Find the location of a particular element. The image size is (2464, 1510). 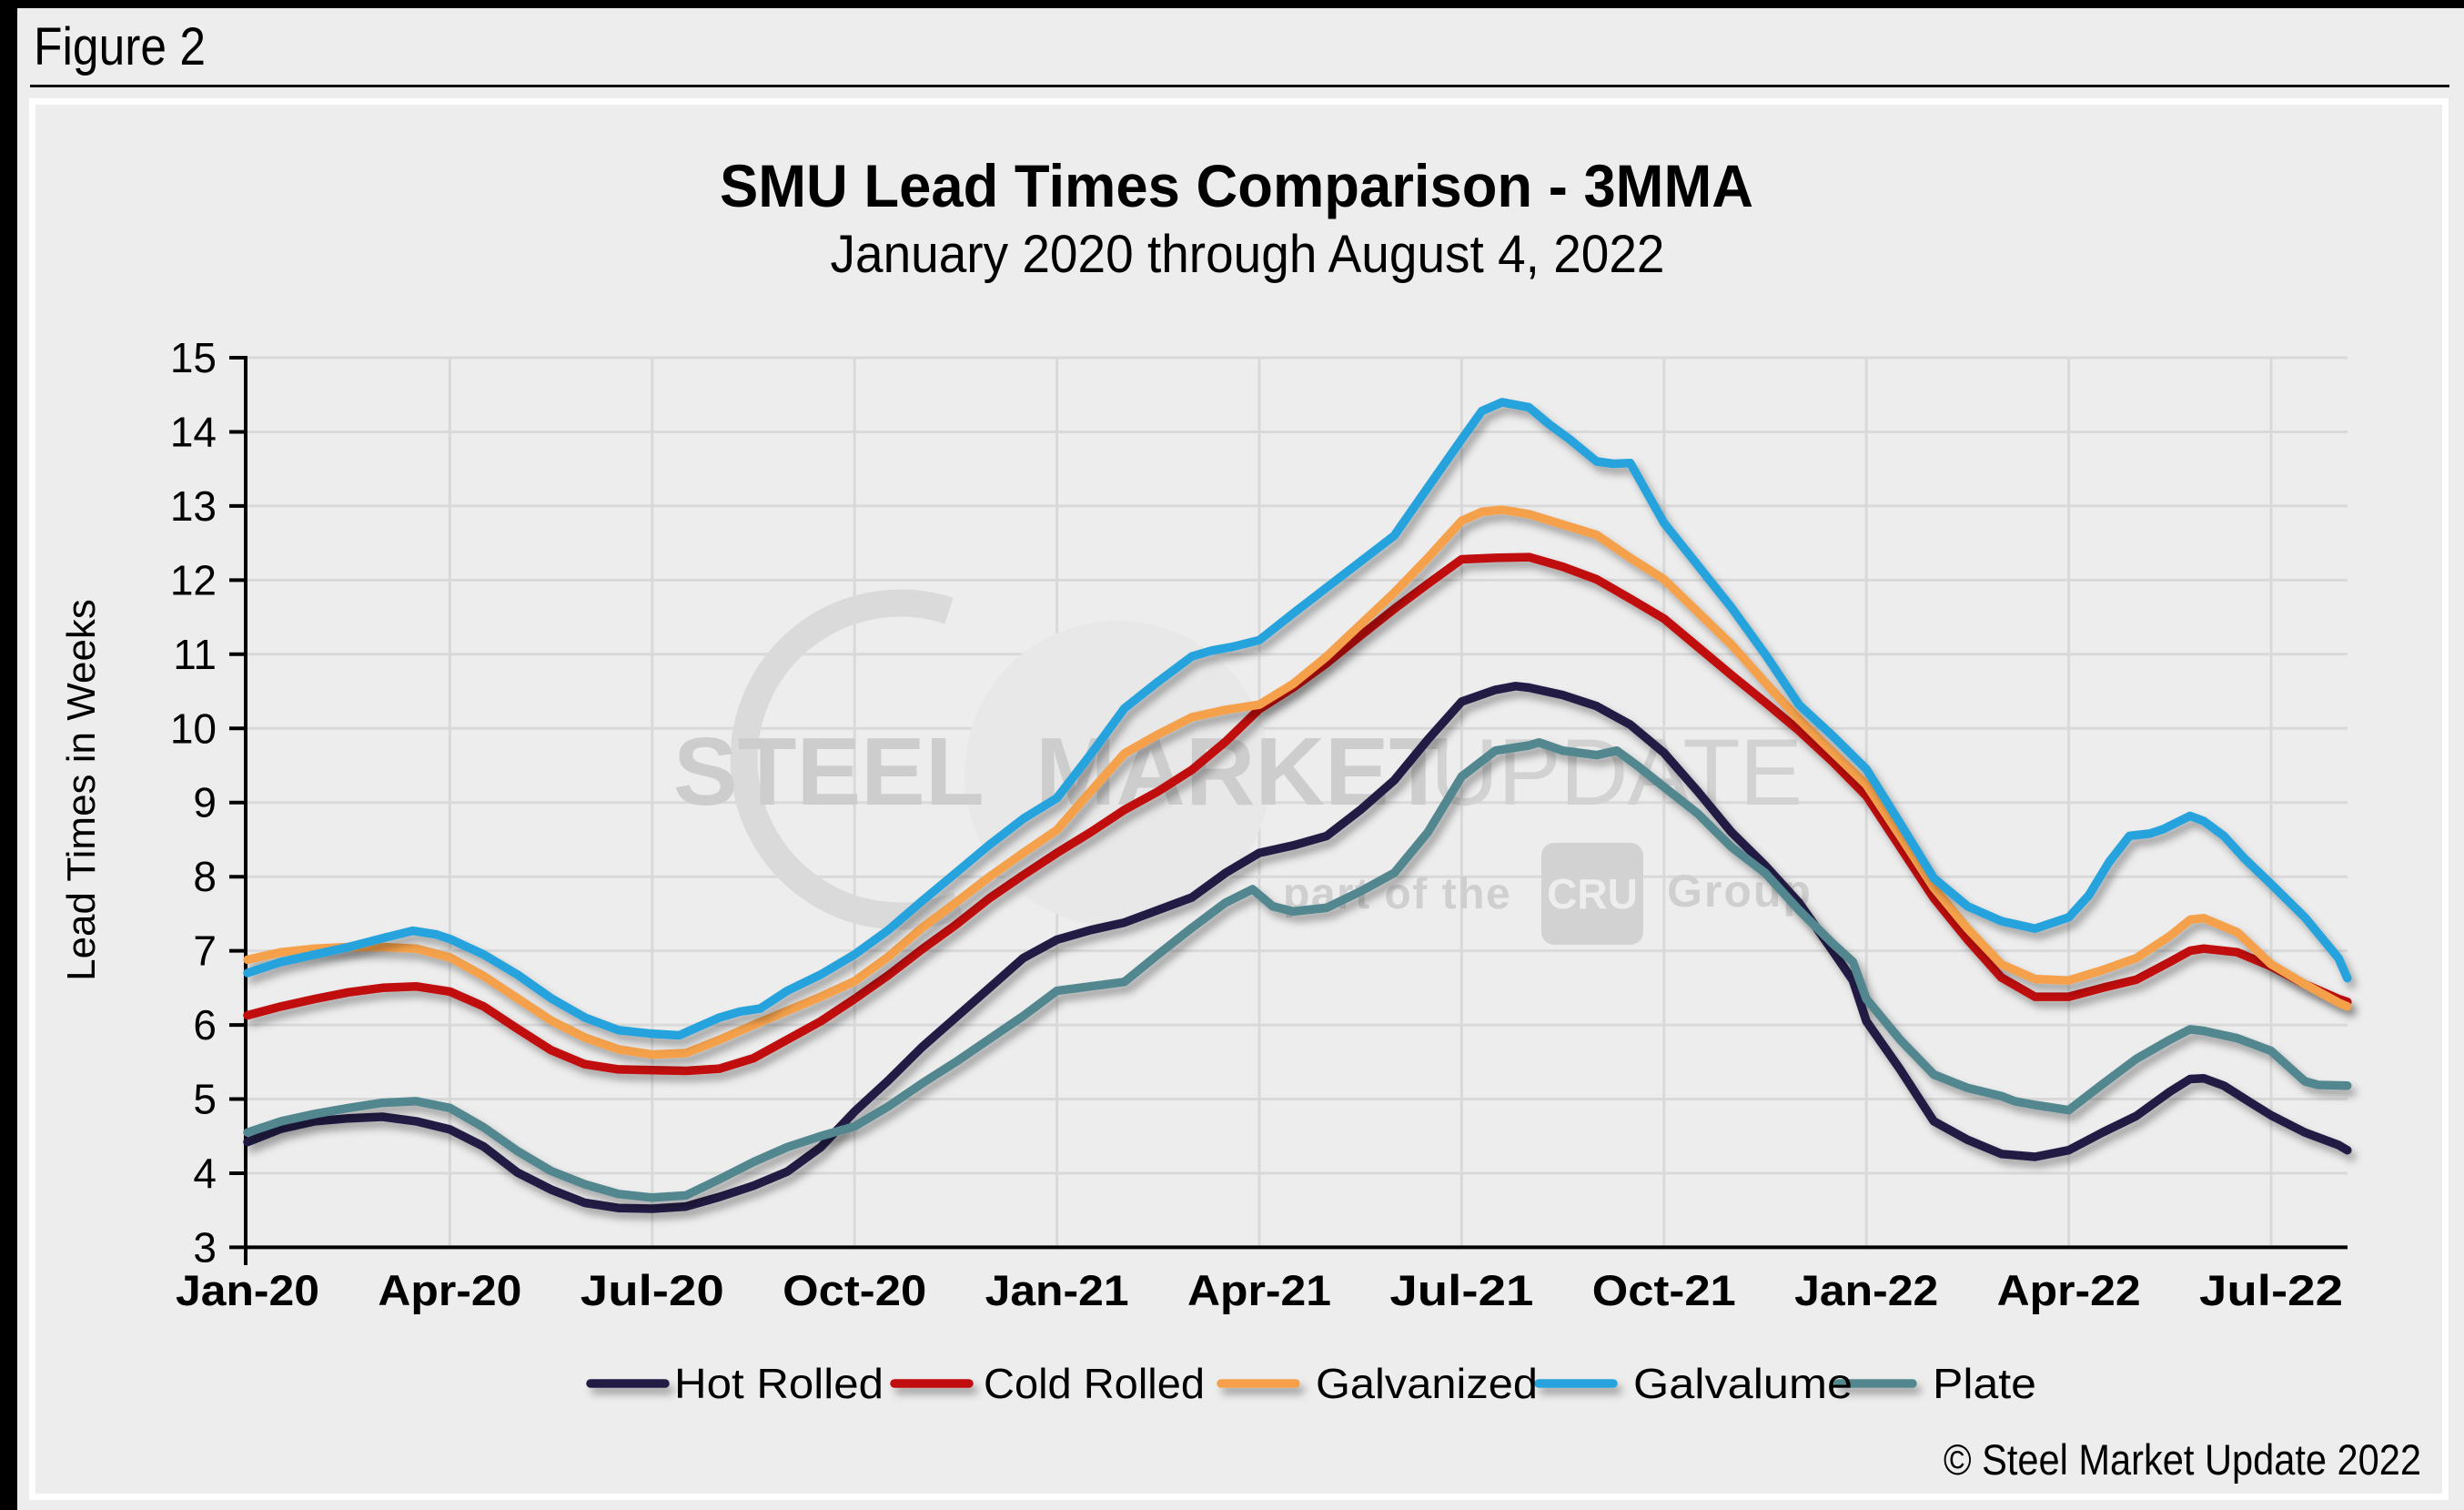

svg-text: © Steel Market Update 2022 is located at coordinates (2182, 1460).